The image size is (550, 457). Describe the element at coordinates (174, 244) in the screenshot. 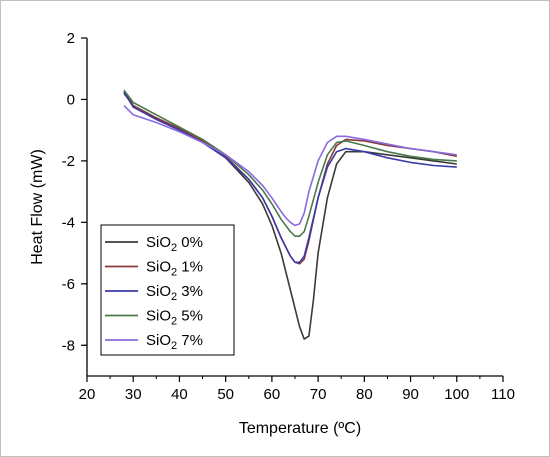

I see `legend-label-0: SiO2 0%` at that location.